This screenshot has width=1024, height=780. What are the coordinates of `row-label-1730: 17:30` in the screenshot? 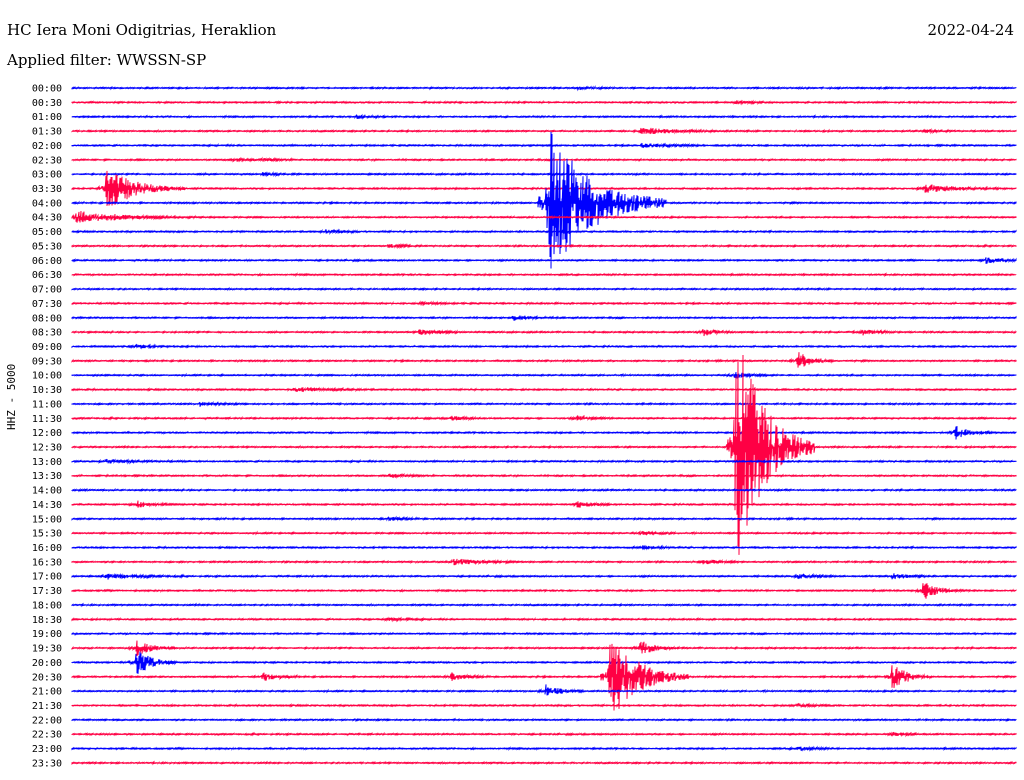 It's located at (47, 591).